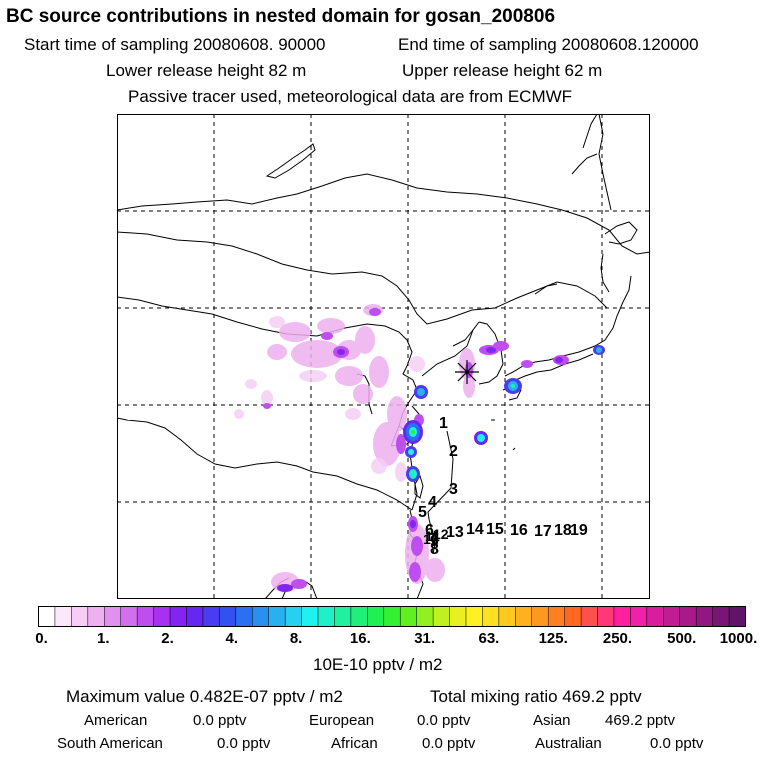  What do you see at coordinates (440, 492) in the screenshot?
I see `trajectory-path` at bounding box center [440, 492].